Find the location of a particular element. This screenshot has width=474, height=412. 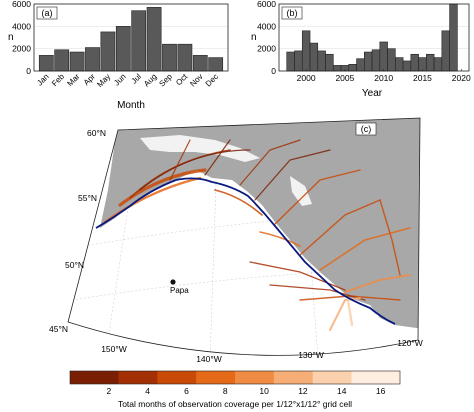

colorbar-cells is located at coordinates (235, 377).